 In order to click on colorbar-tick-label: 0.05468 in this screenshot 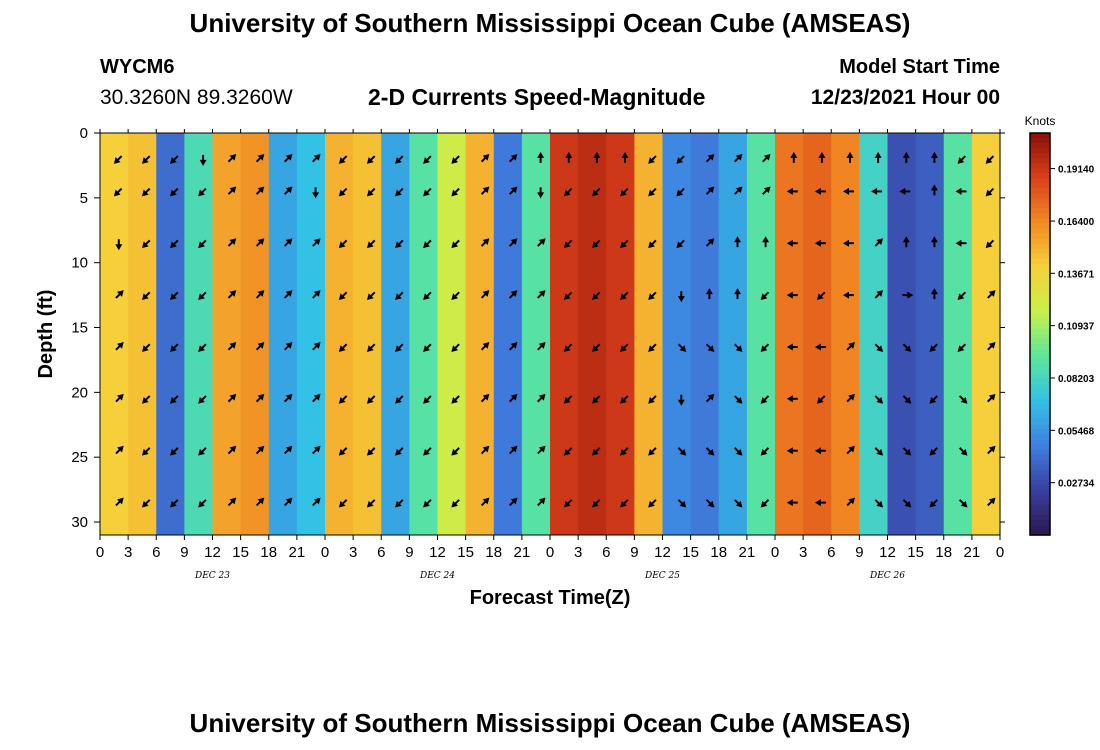, I will do `click(1076, 431)`.